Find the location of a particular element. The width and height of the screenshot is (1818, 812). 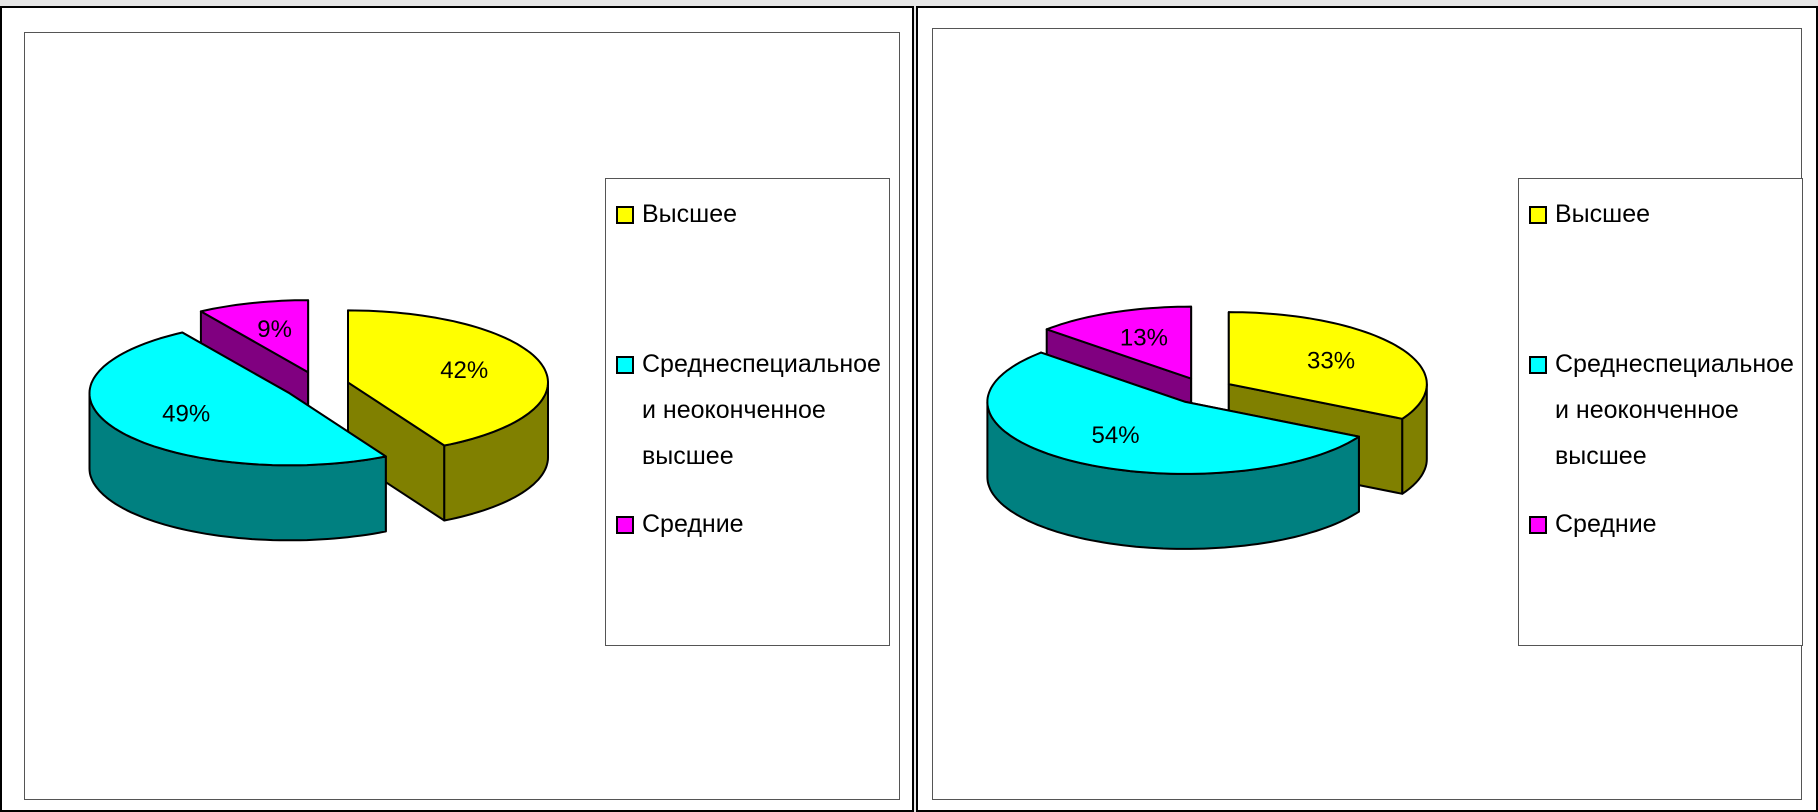

data-label: 49% is located at coordinates (186, 414).